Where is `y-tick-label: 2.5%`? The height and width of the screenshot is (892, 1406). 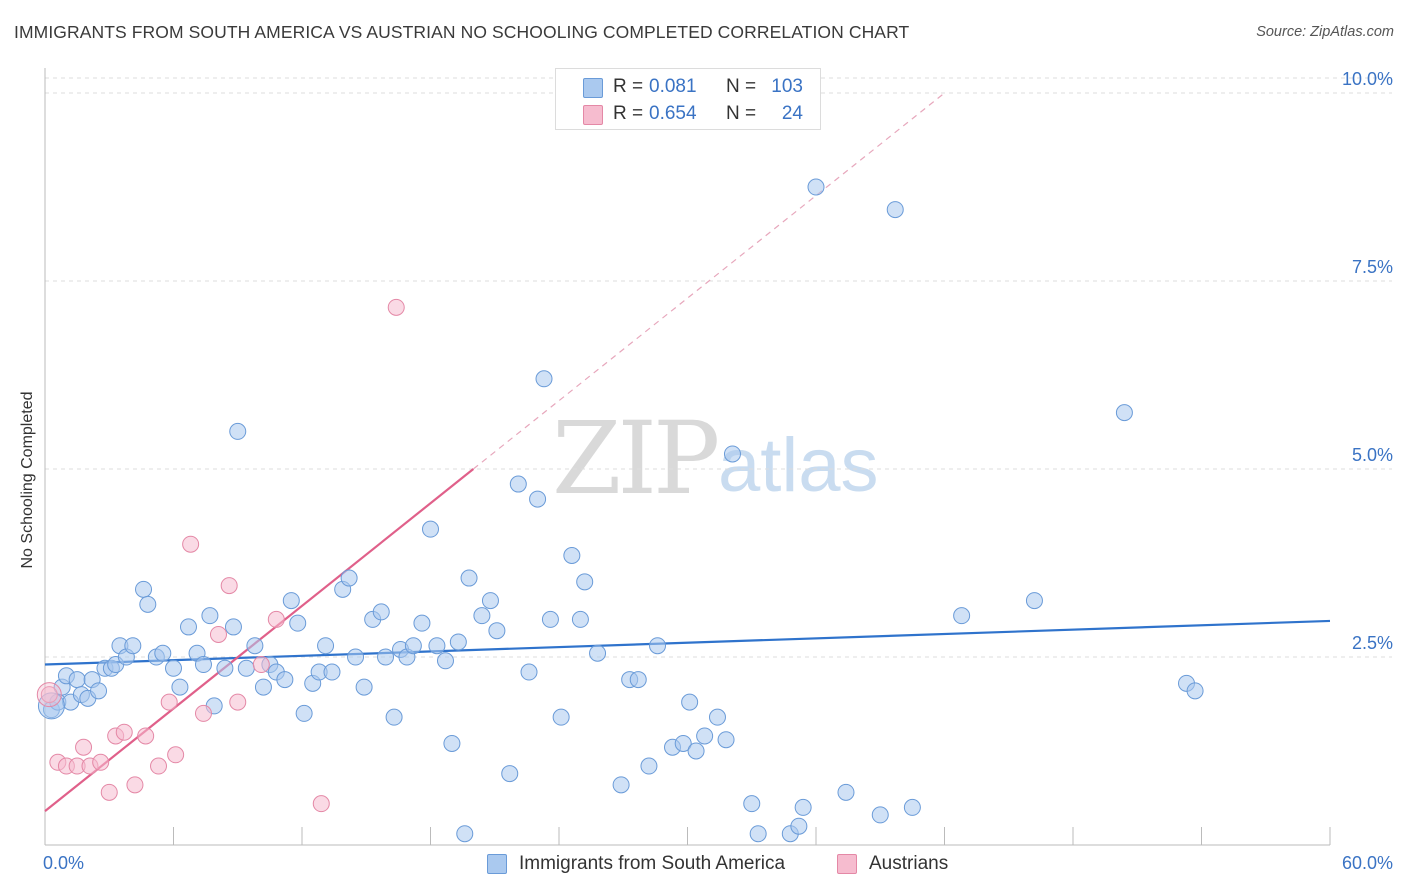
y-tick-label: 2.5% is located at coordinates (1372, 643).